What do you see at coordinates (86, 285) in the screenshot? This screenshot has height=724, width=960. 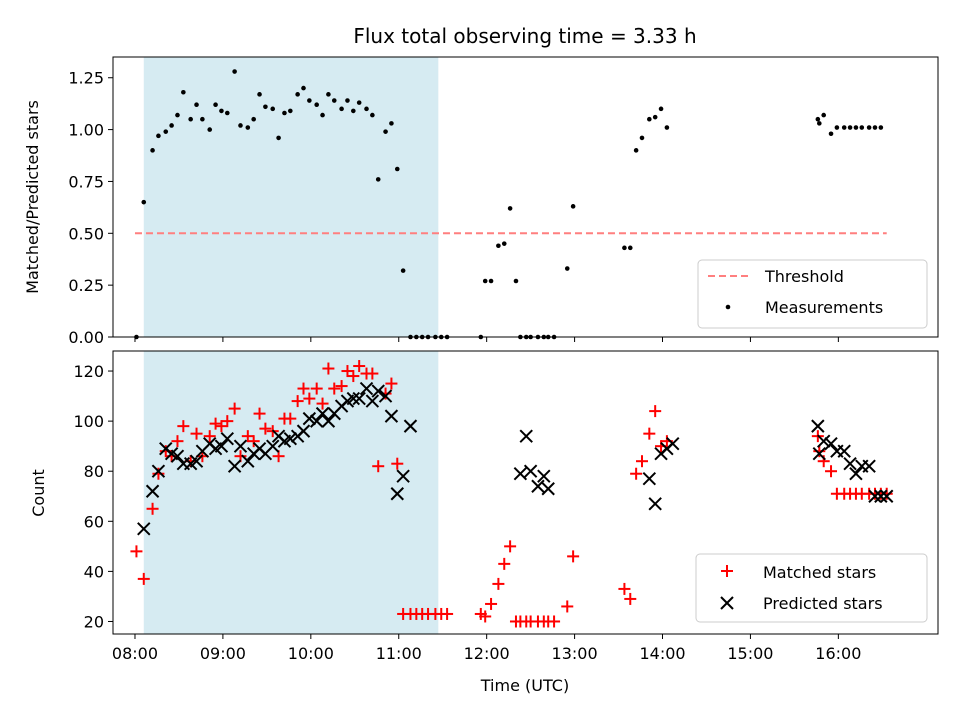 I see `y-tick-label: 0.25` at bounding box center [86, 285].